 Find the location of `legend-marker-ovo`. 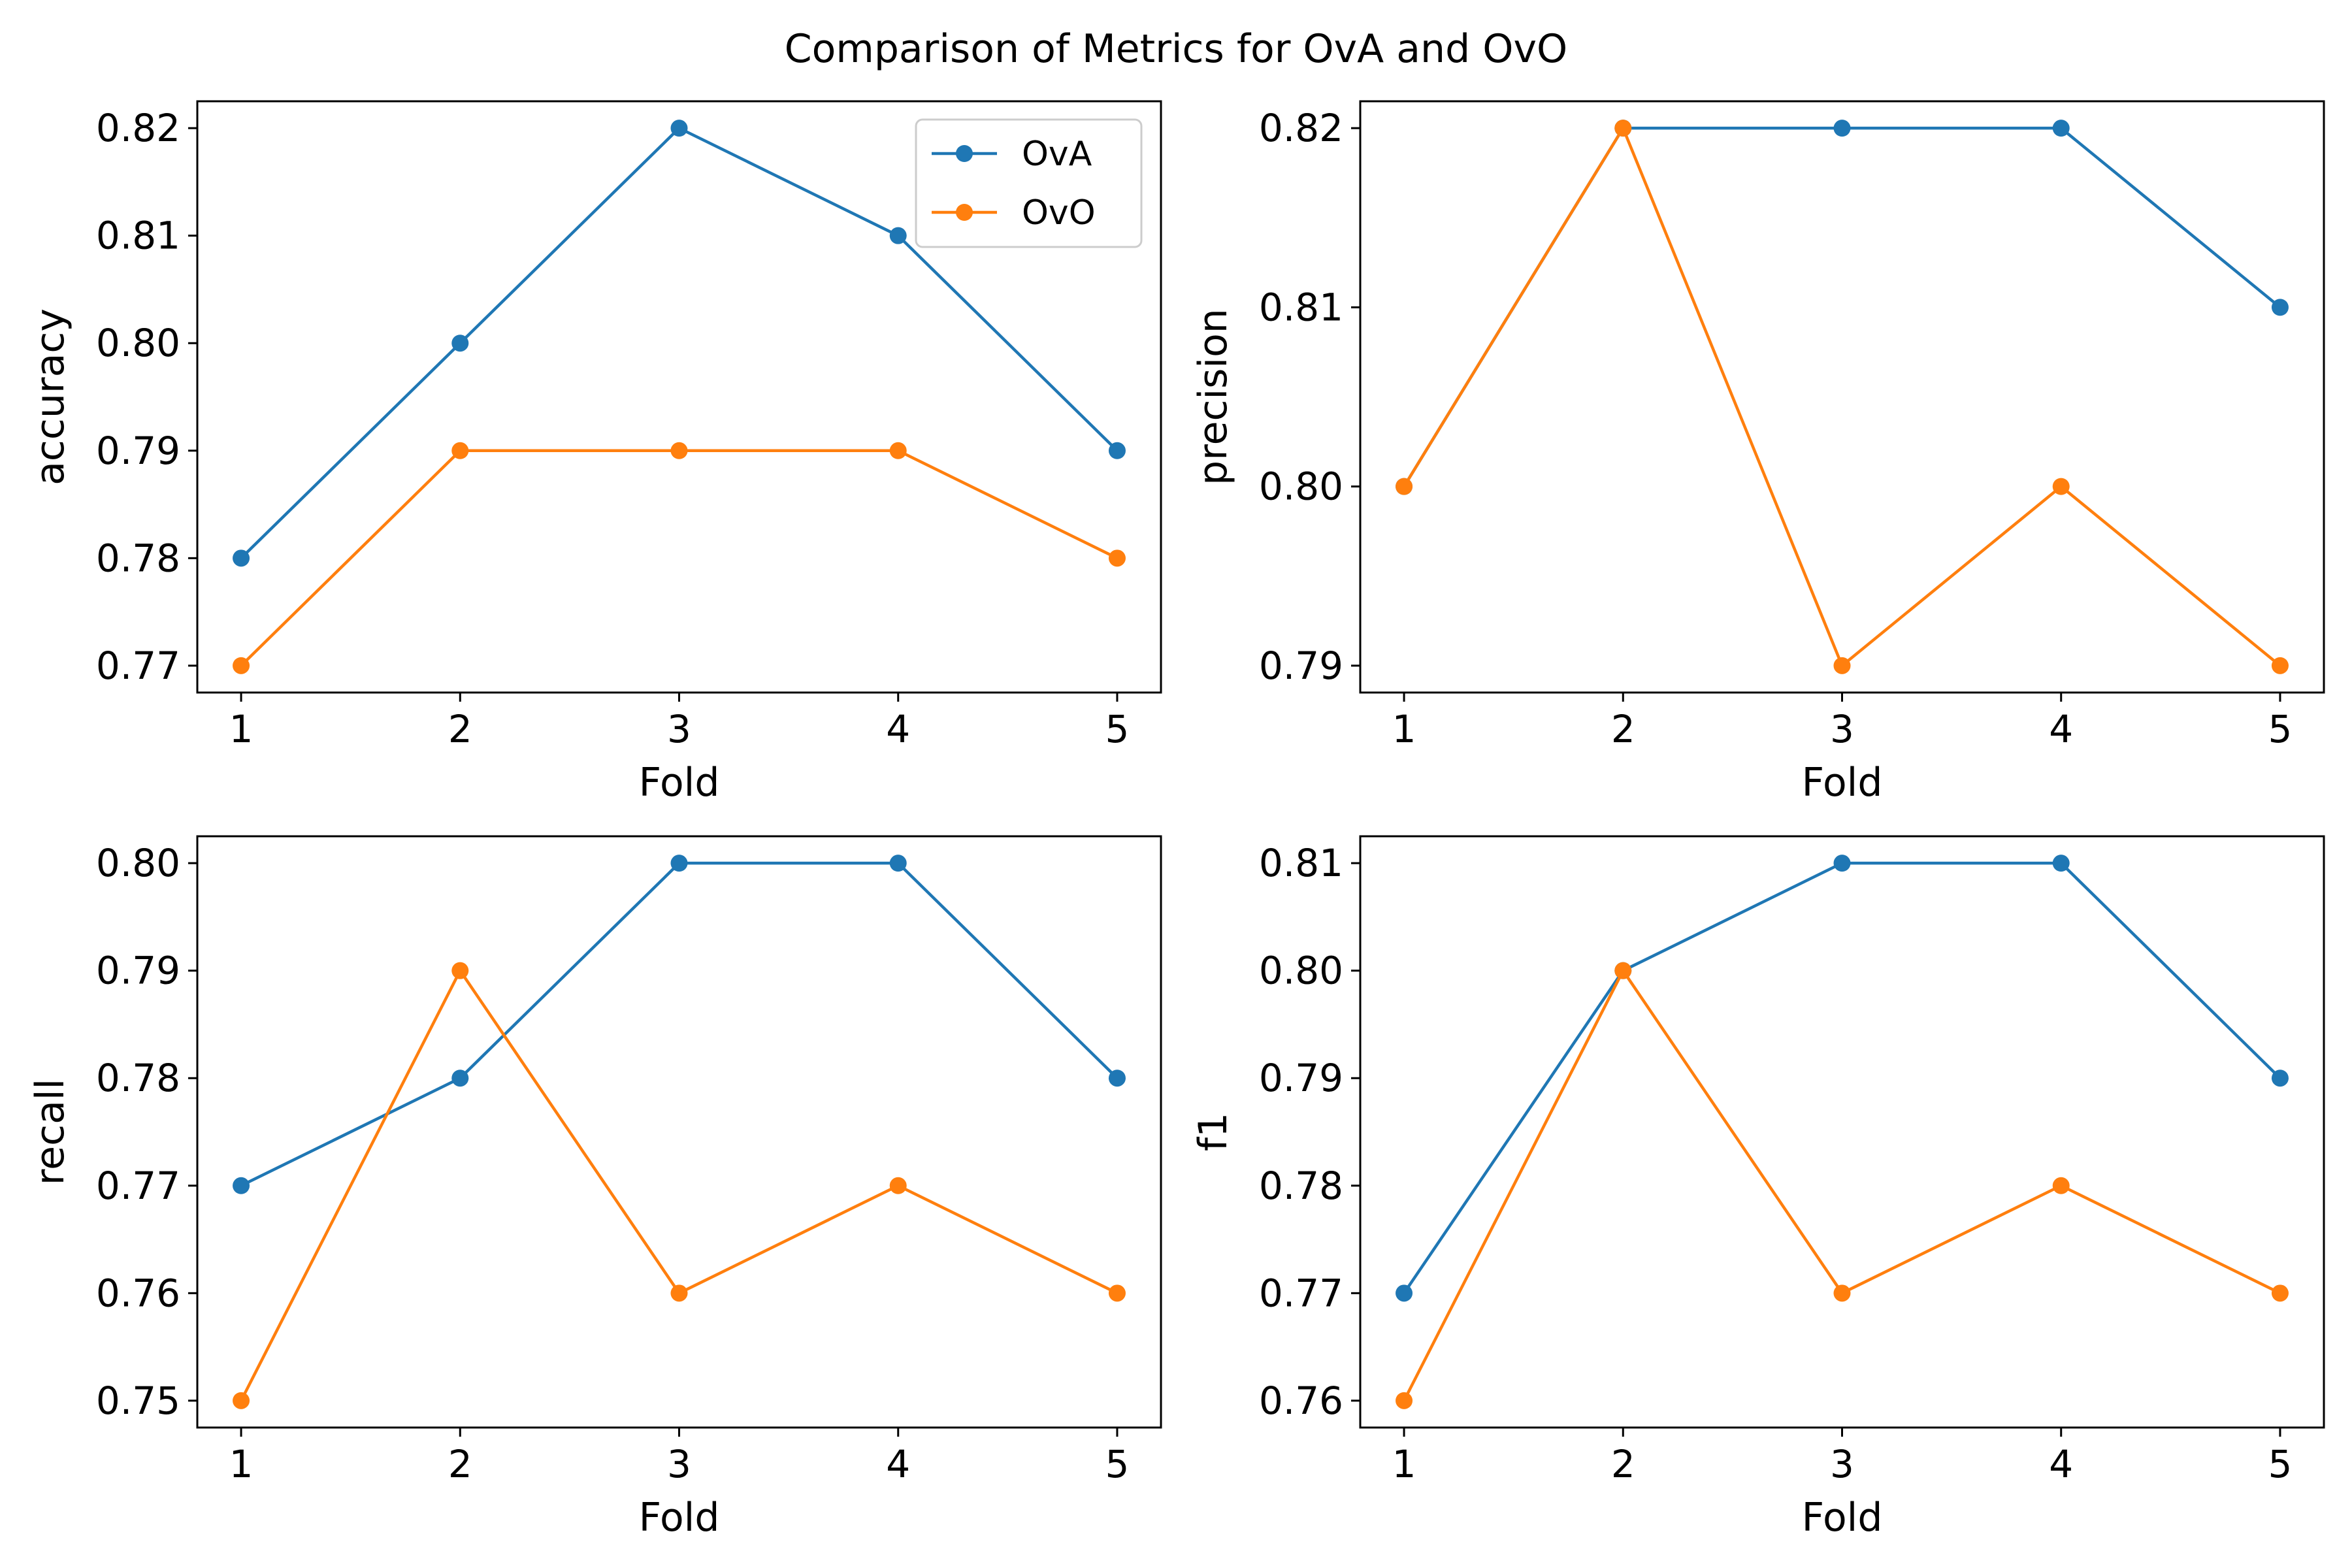

legend-marker-ovo is located at coordinates (964, 212).